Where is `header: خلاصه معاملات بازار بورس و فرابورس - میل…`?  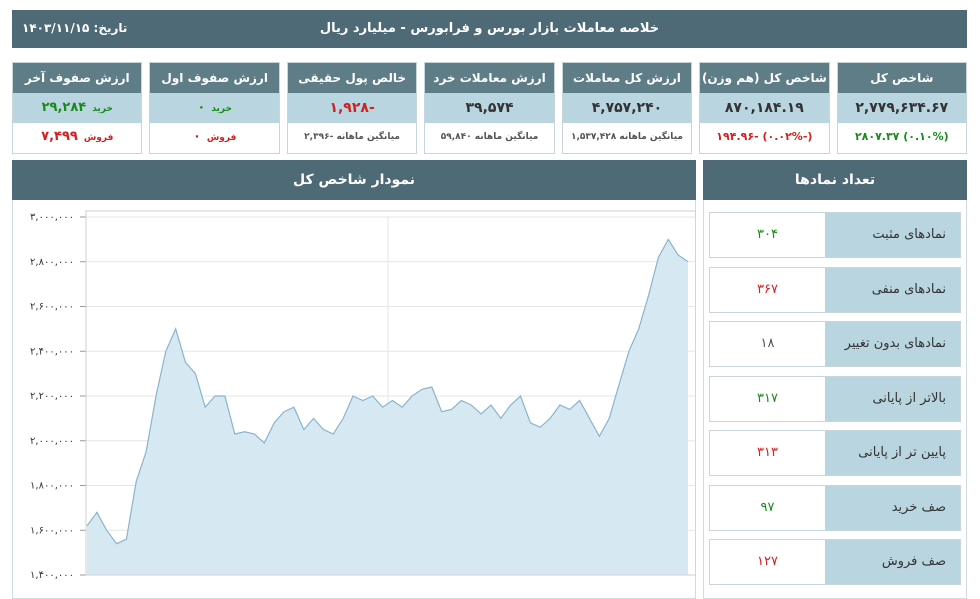
header: خلاصه معاملات بازار بورس و فرابورس - میل… is located at coordinates (489, 29).